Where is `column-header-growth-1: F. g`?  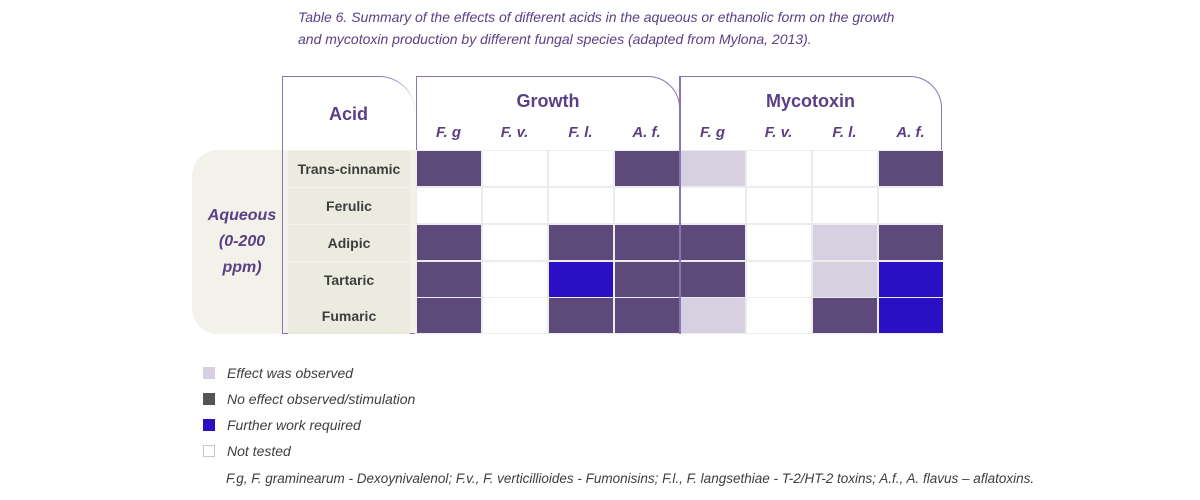 column-header-growth-1: F. g is located at coordinates (448, 132).